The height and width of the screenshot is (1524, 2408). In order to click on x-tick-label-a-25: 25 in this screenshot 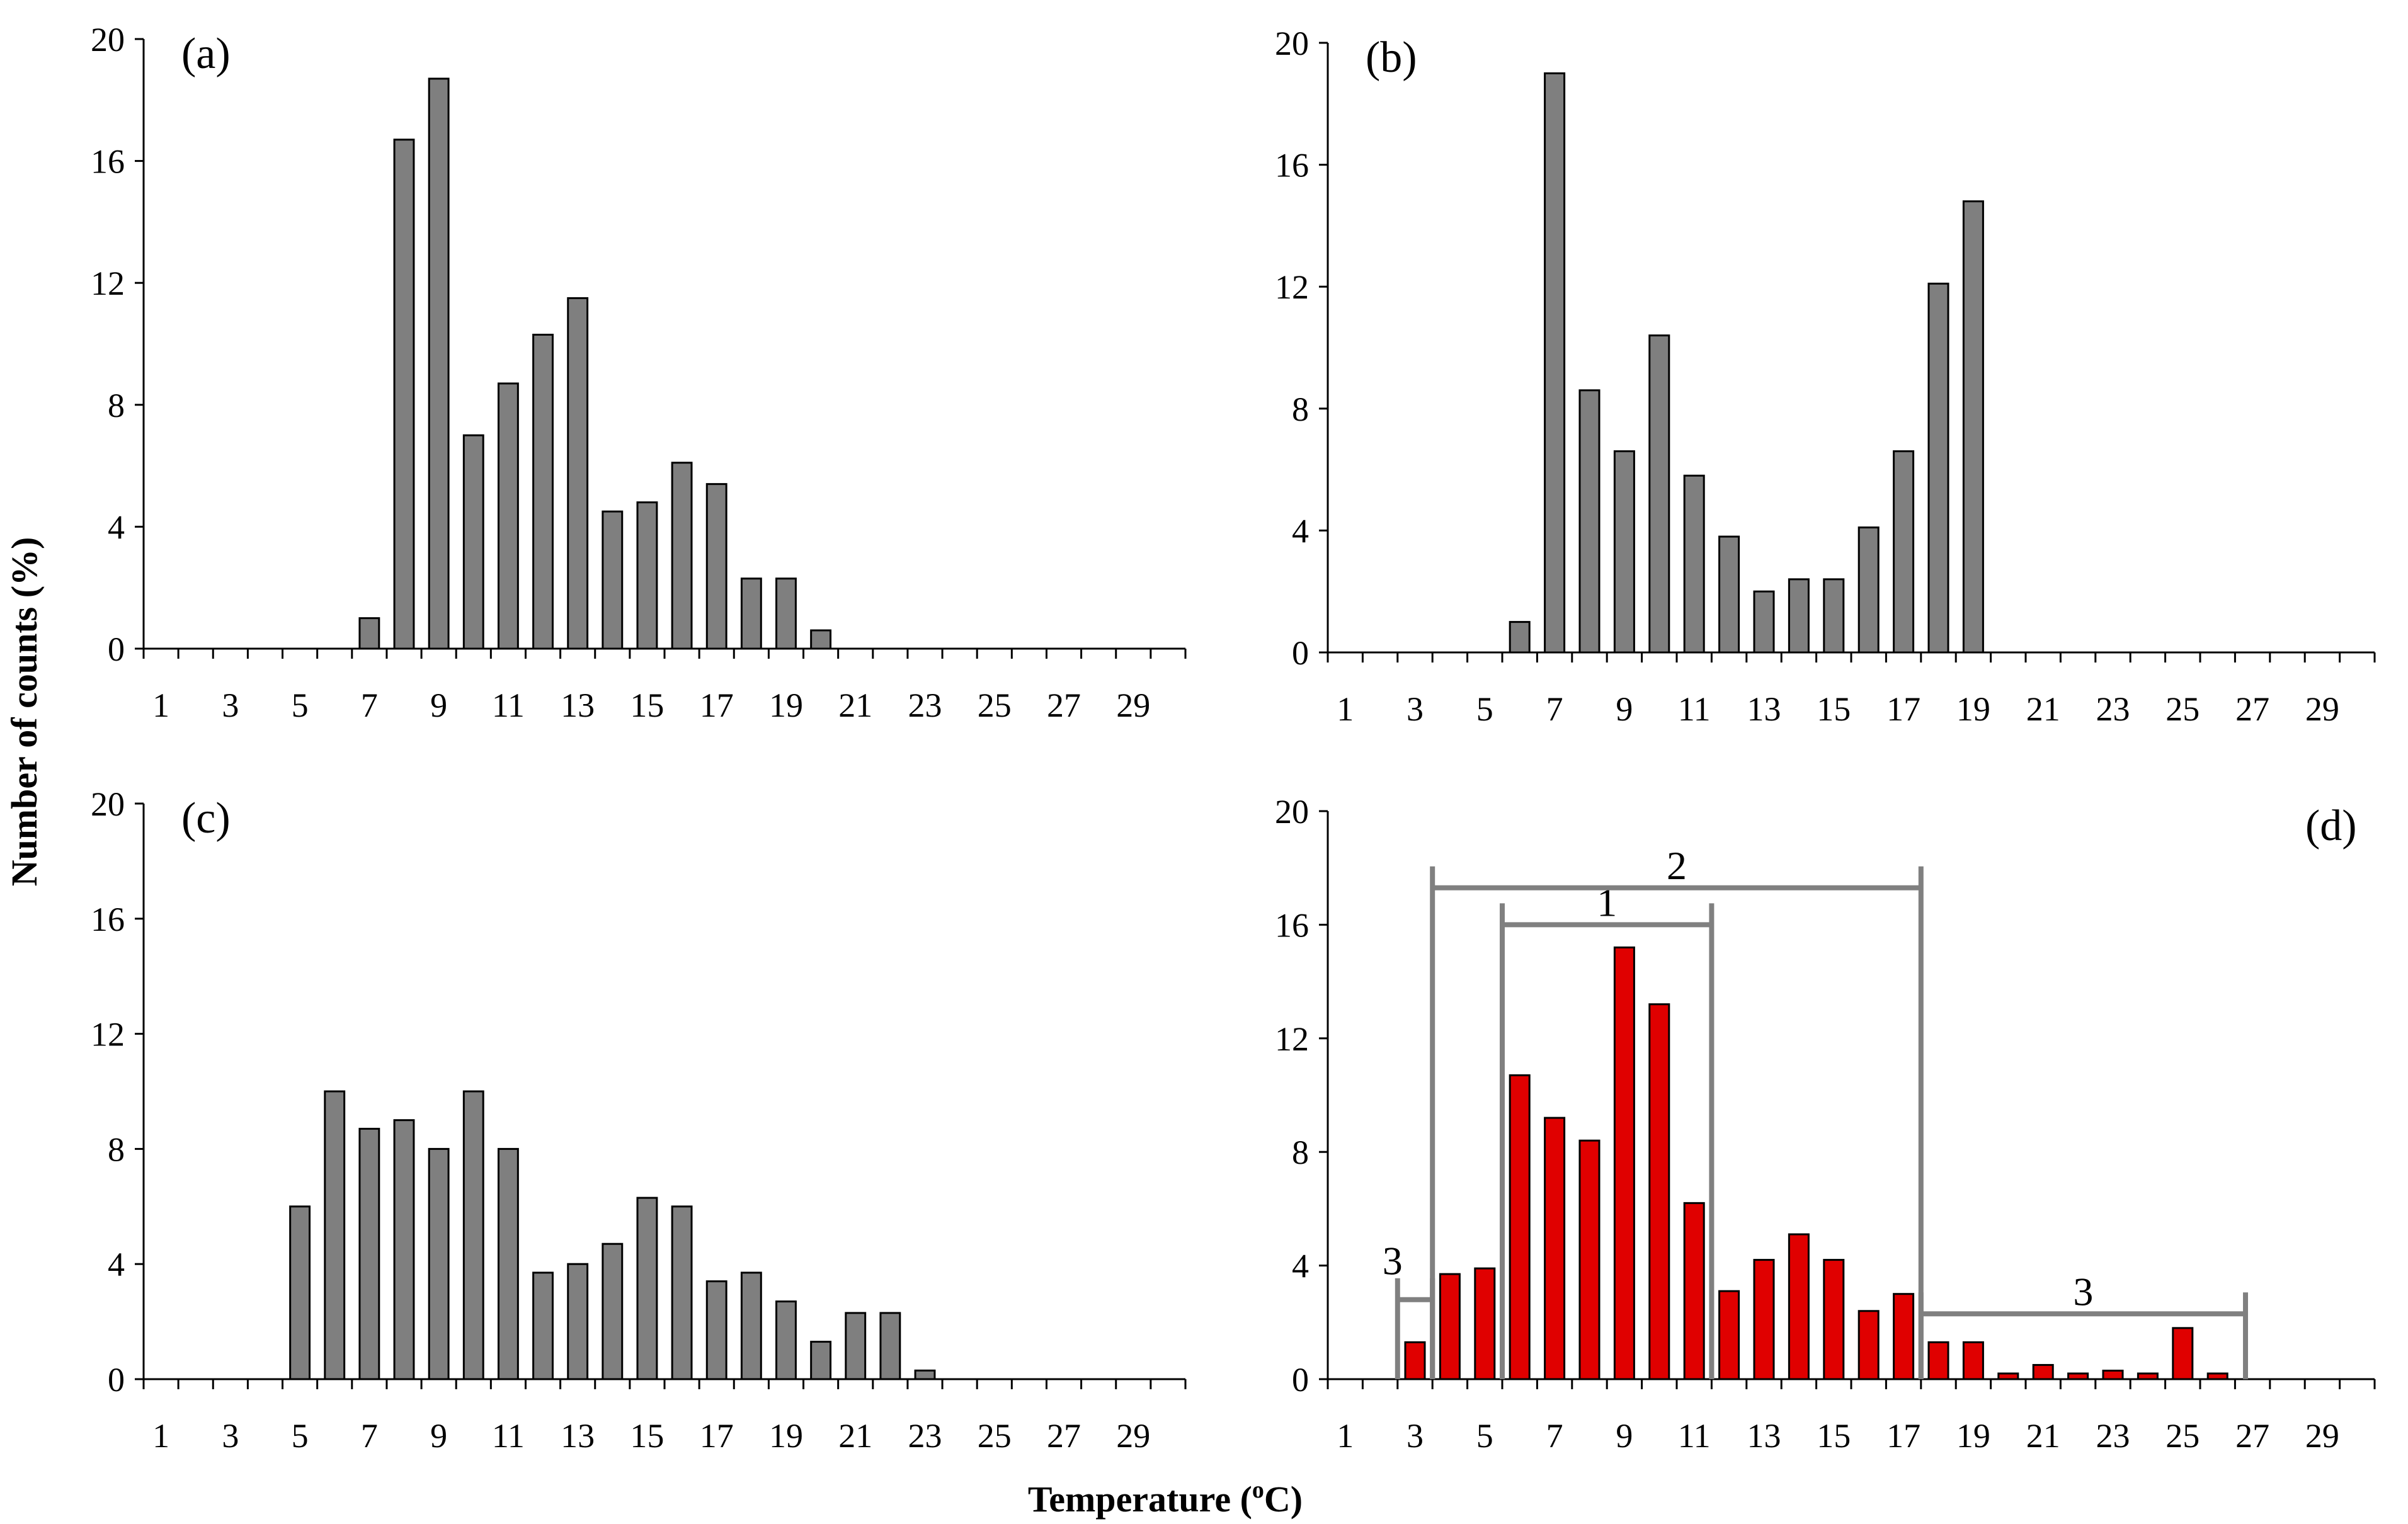, I will do `click(995, 705)`.